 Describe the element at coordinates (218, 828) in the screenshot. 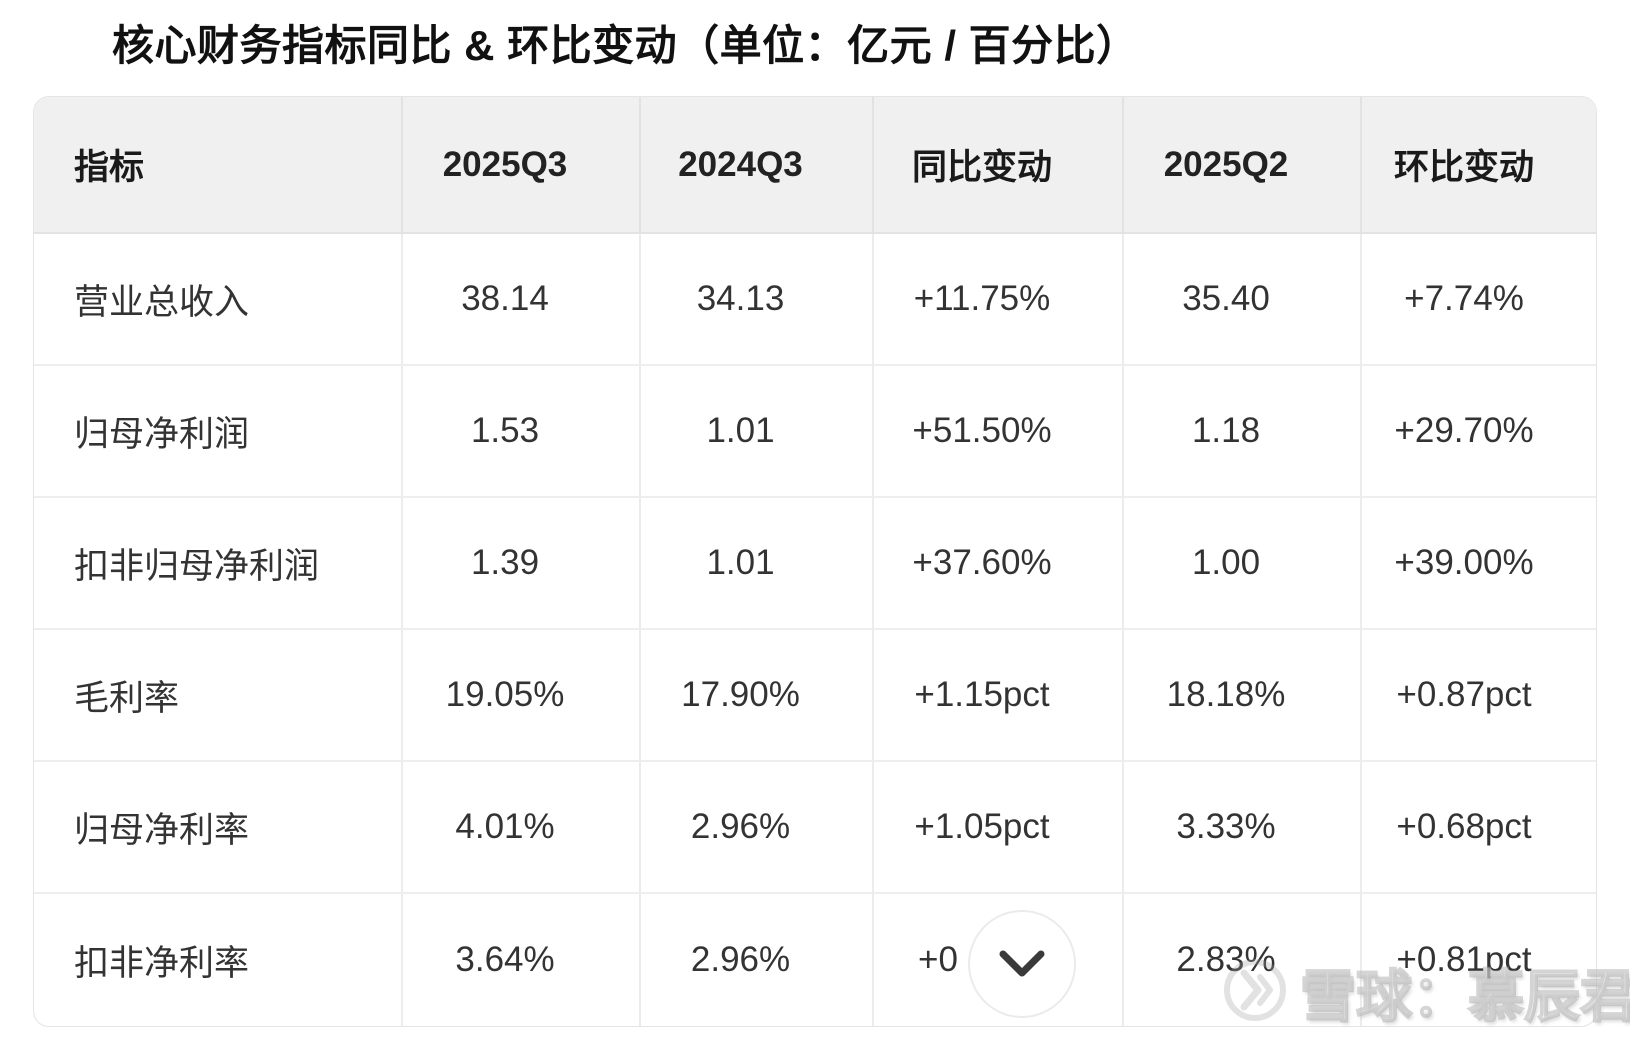

I see `row-label: 归母净利率` at that location.